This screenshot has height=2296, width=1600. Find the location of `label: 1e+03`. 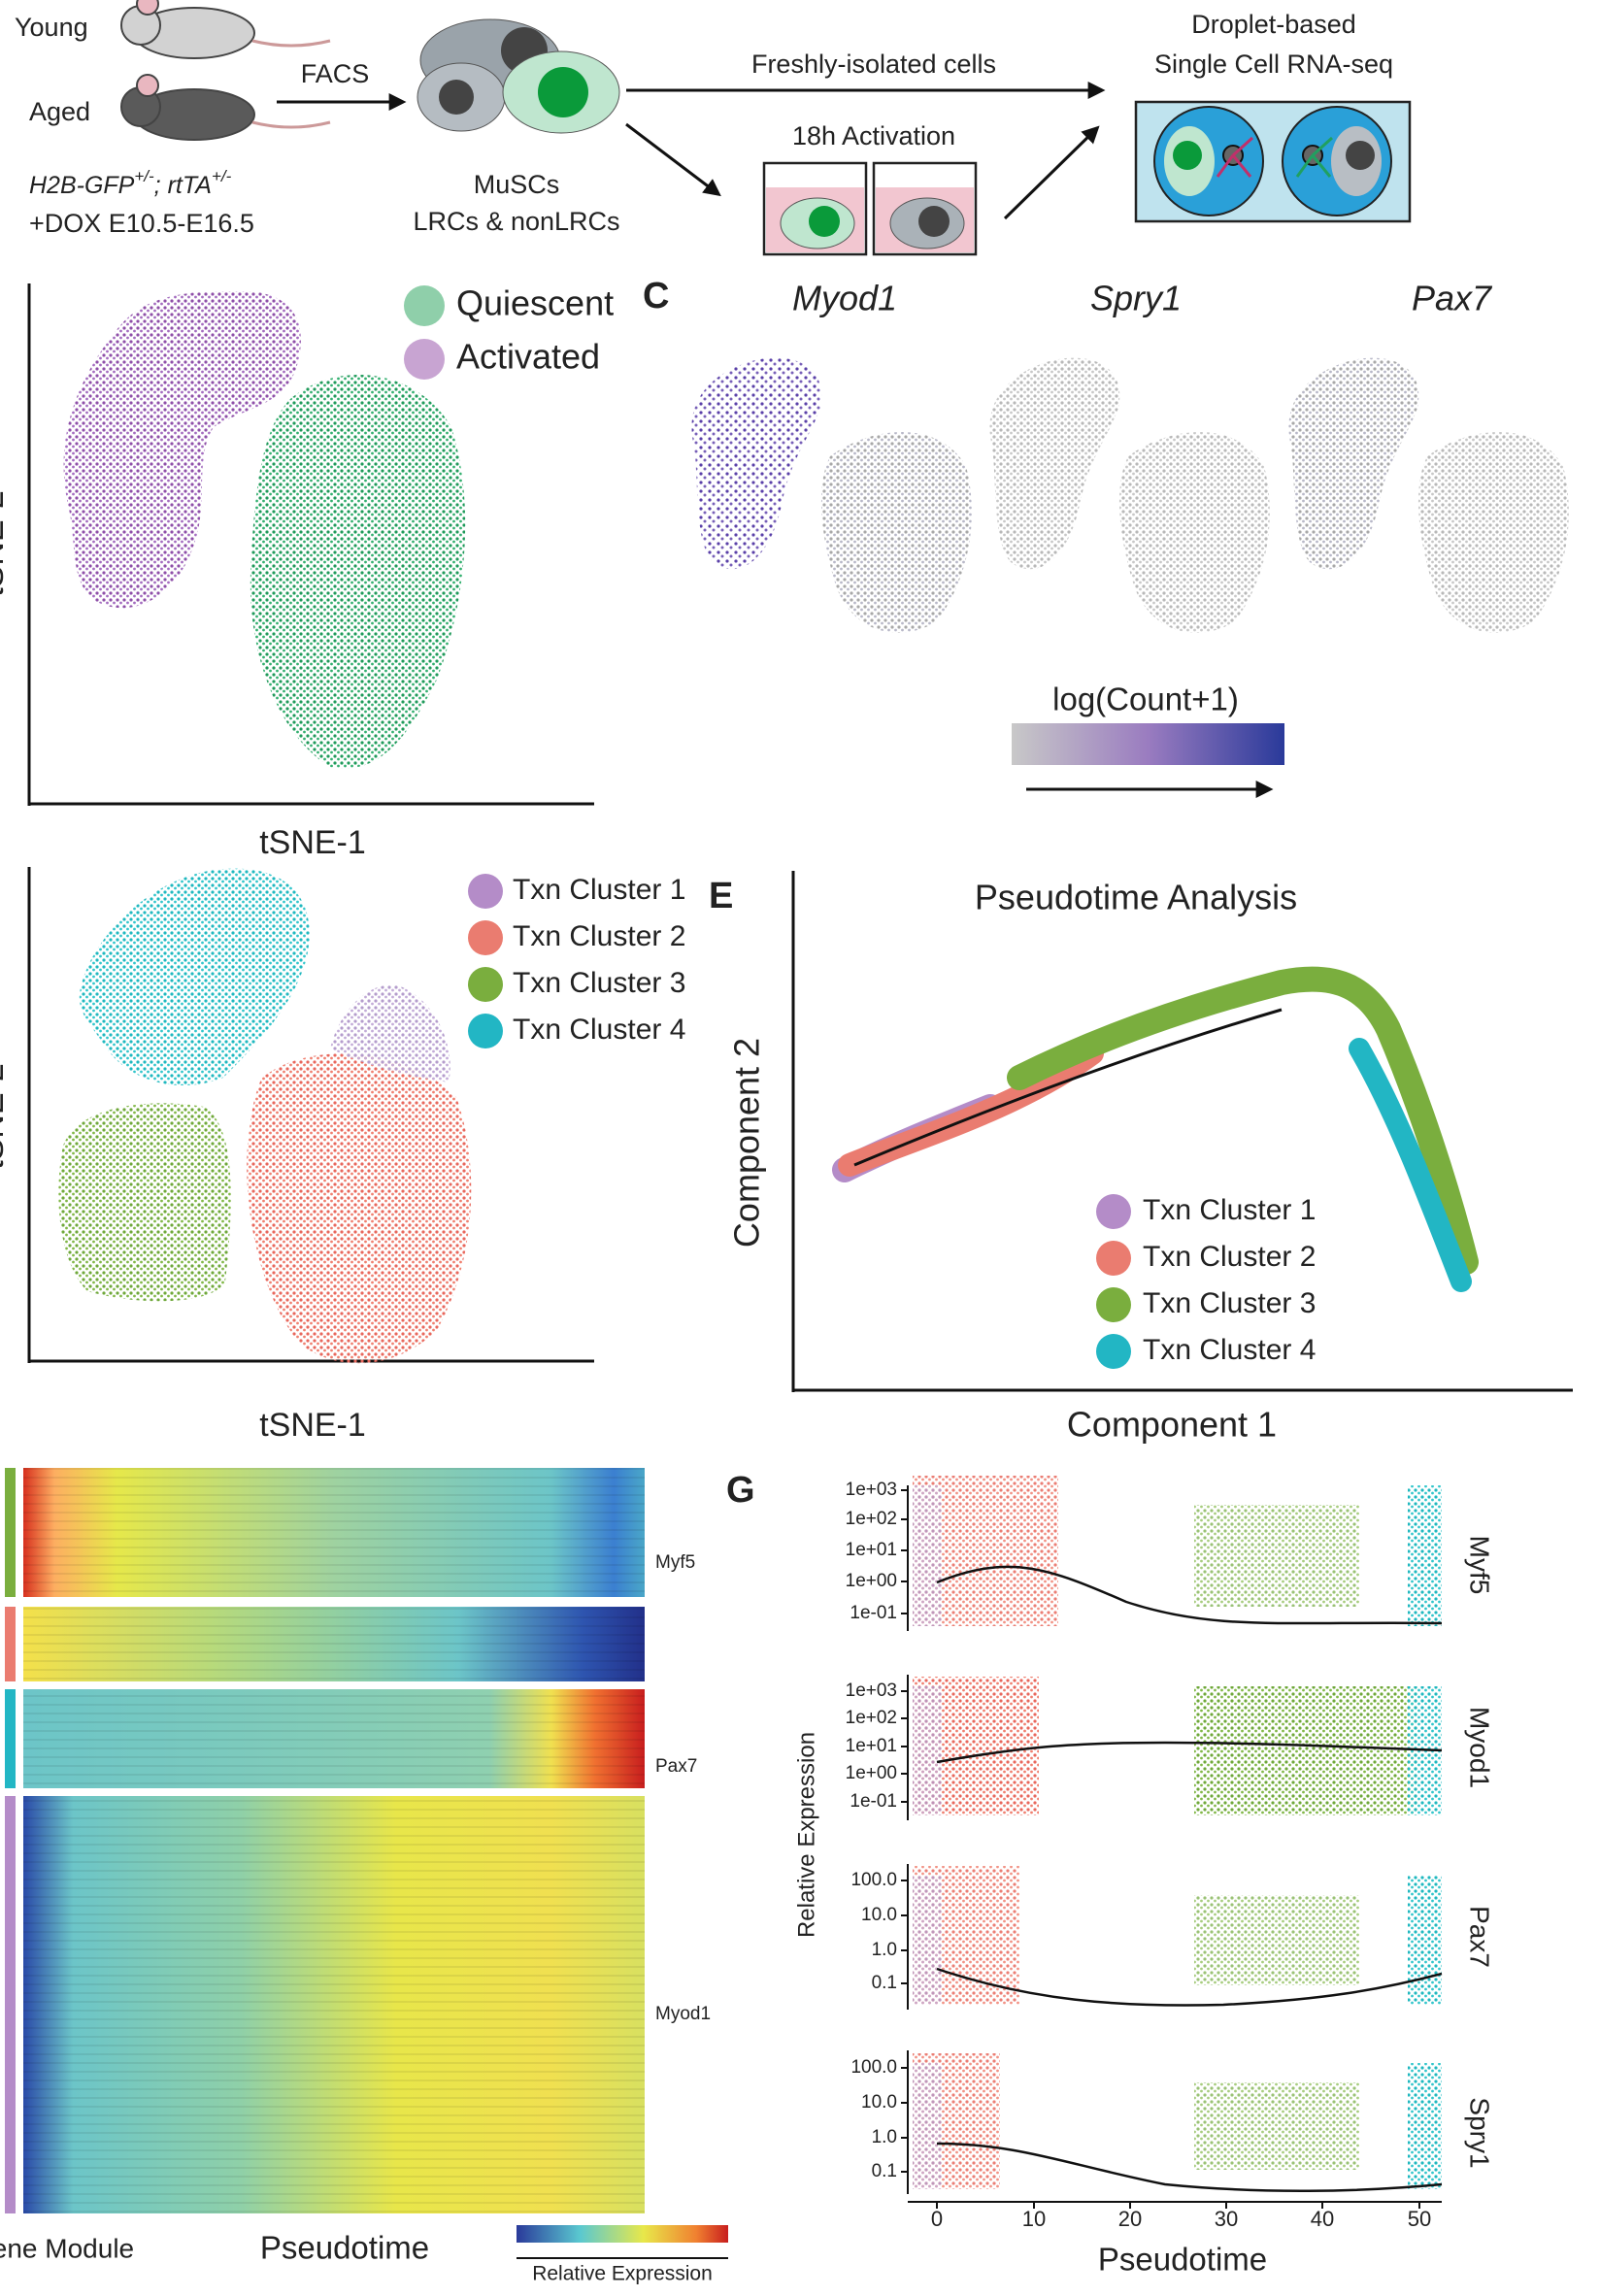

label: 1e+03 is located at coordinates (871, 1690).